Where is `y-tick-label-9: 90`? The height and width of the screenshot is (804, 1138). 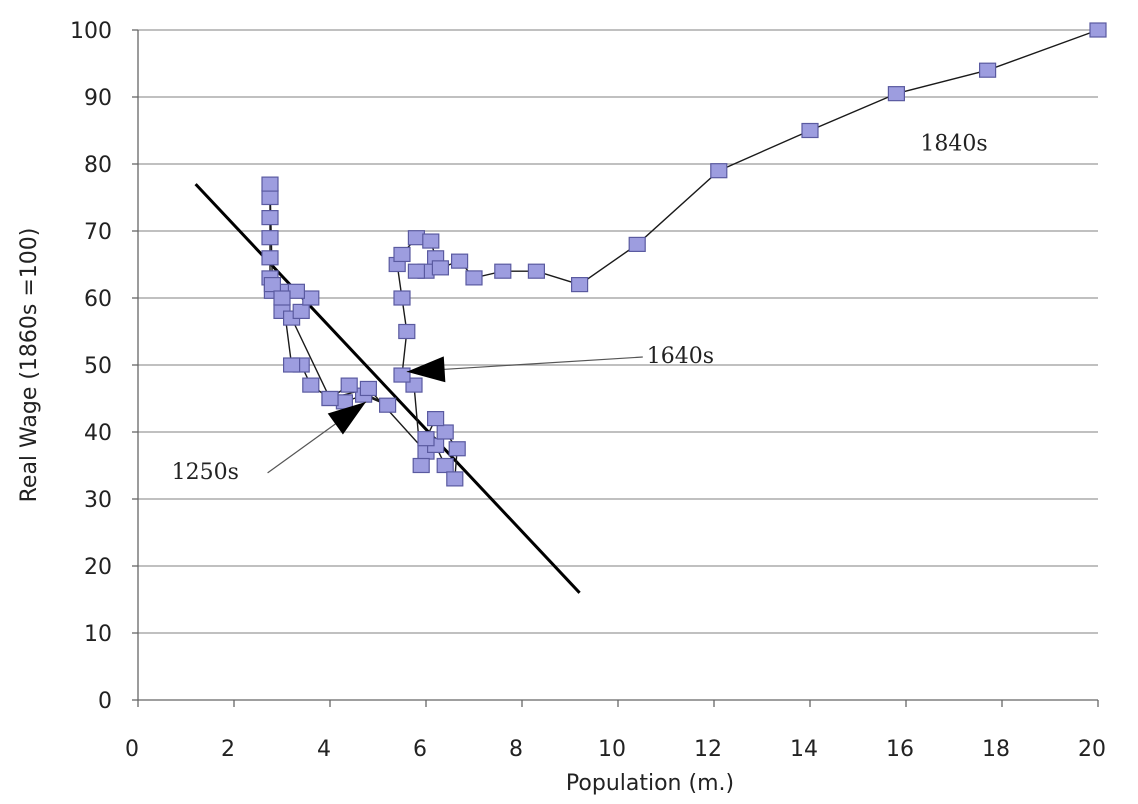 y-tick-label-9: 90 is located at coordinates (98, 98).